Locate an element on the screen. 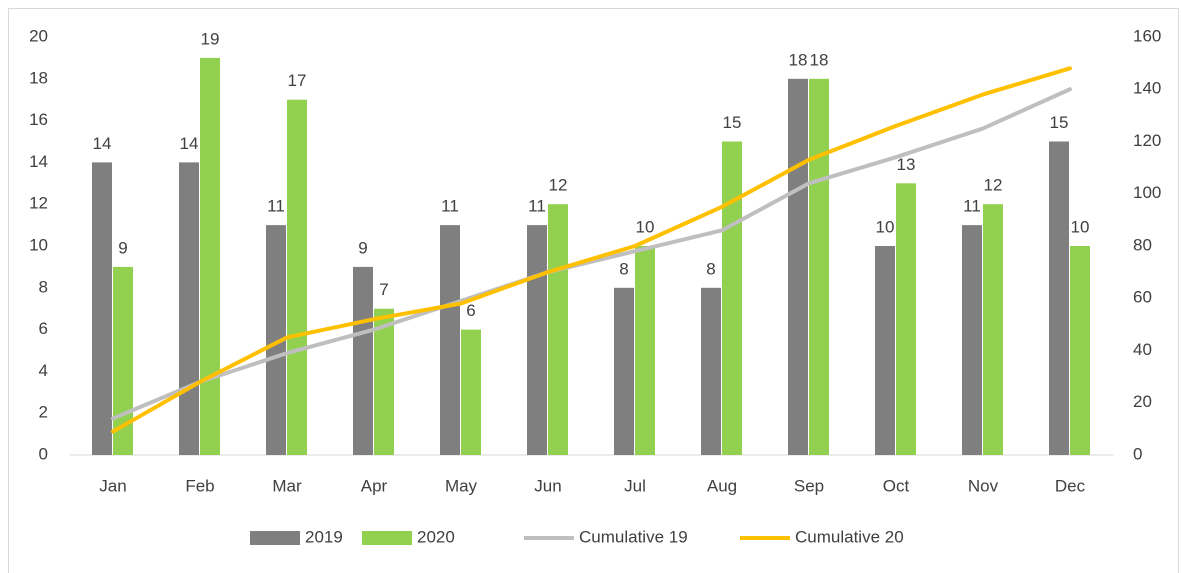 The height and width of the screenshot is (573, 1182). legend-label: Cumulative 20 is located at coordinates (849, 536).